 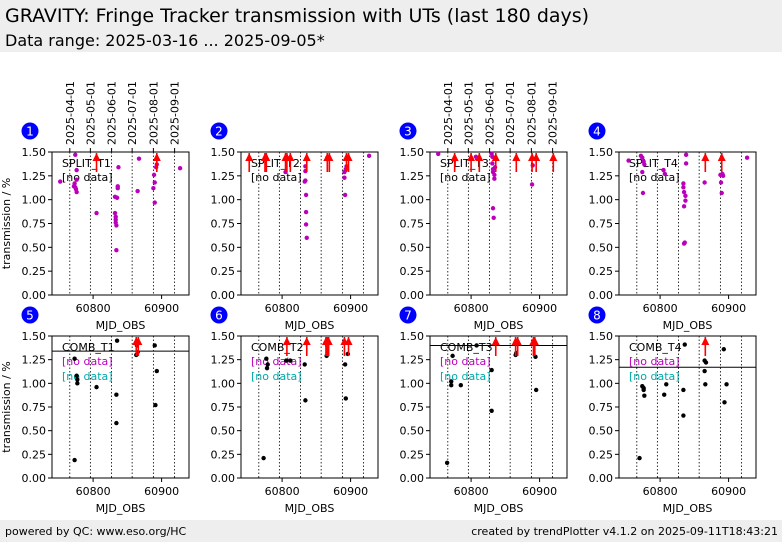 I want to click on panel-number-label: 8, so click(x=597, y=316).